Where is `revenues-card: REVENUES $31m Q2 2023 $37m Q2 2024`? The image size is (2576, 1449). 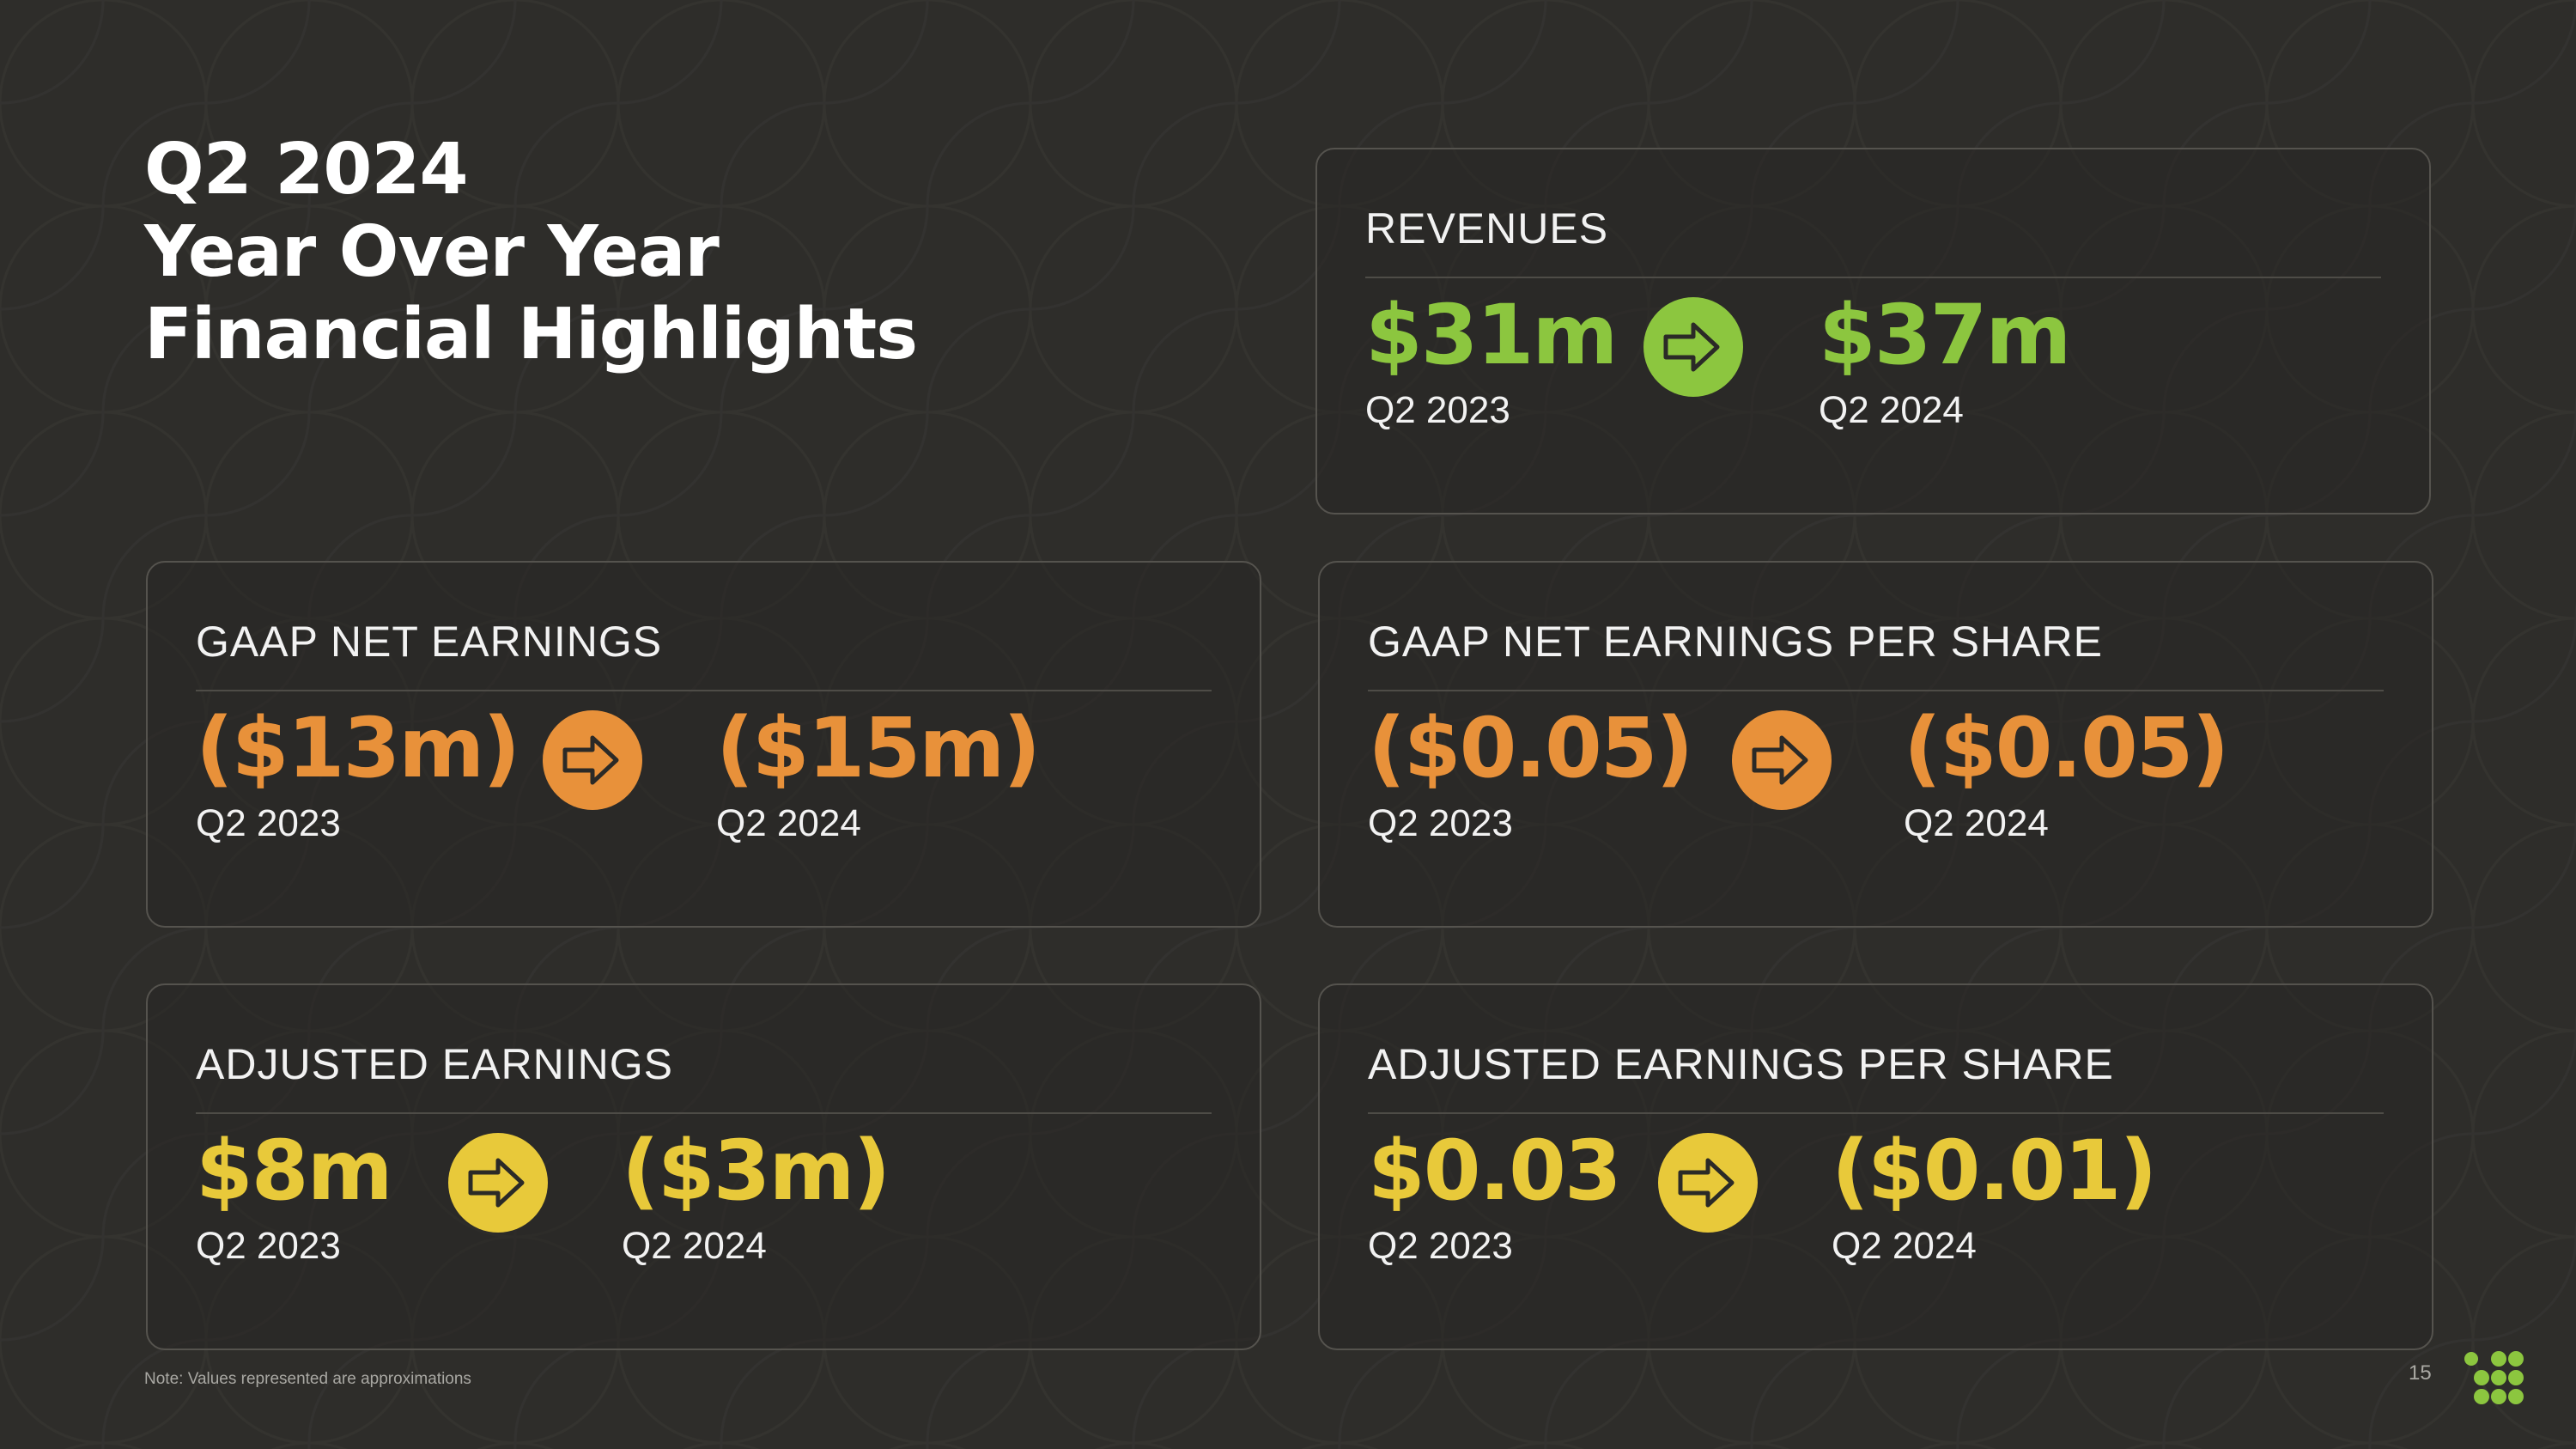
revenues-card: REVENUES $31m Q2 2023 $37m Q2 2024 is located at coordinates (1873, 331).